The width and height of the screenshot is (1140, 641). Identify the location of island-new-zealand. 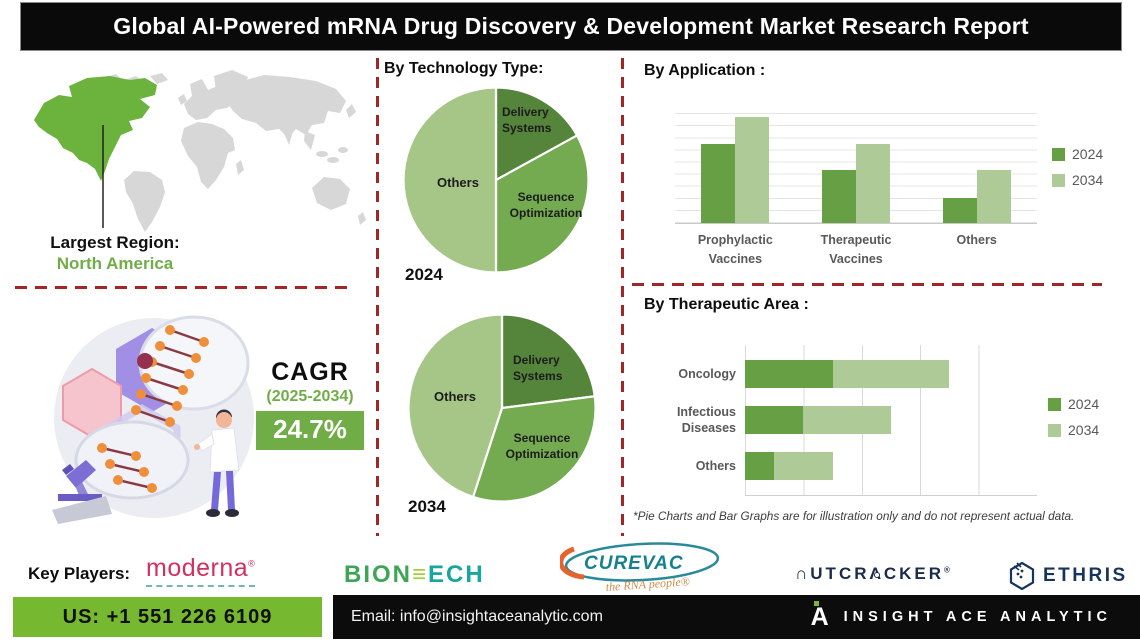
(362, 218).